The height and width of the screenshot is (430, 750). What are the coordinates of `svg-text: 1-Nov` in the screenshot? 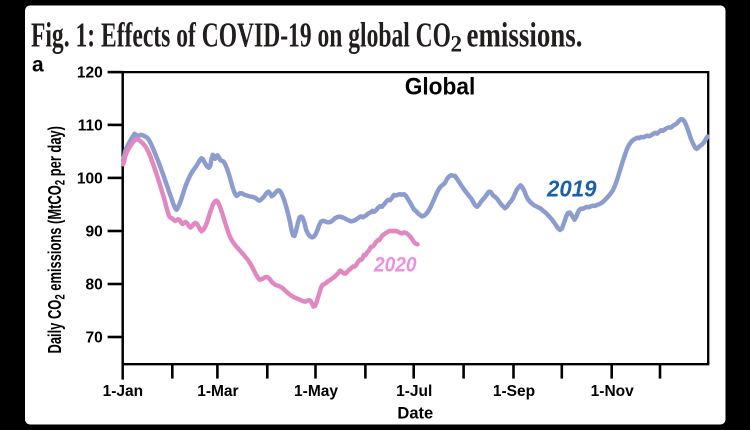 It's located at (612, 391).